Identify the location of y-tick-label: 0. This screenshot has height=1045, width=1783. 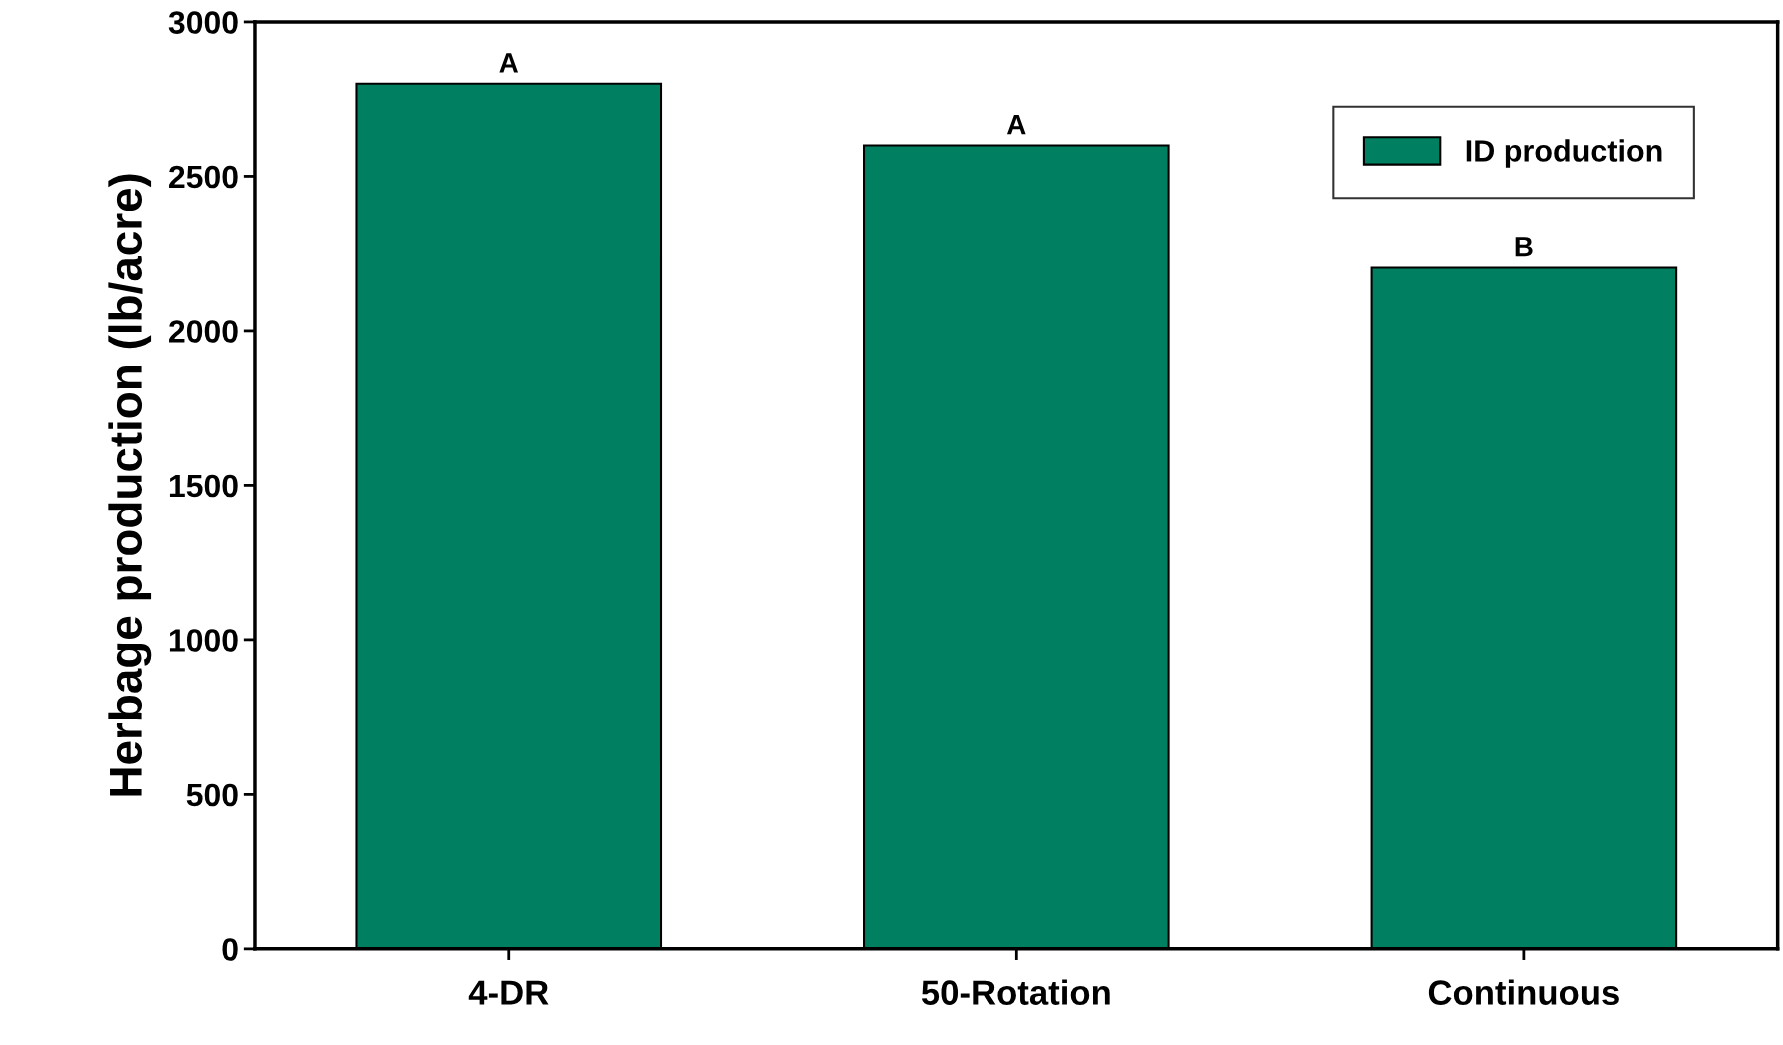
(230, 949).